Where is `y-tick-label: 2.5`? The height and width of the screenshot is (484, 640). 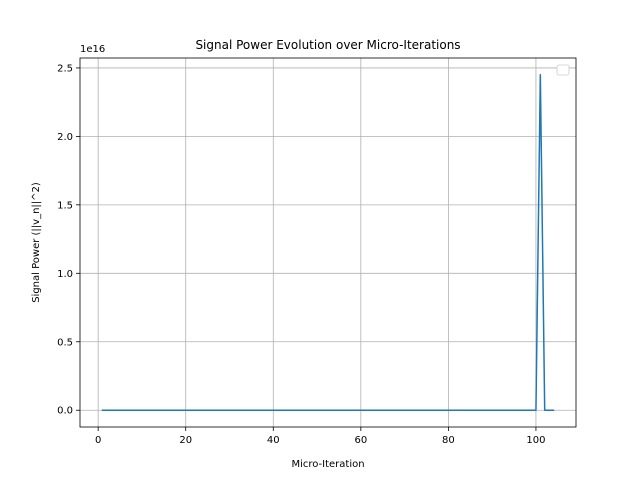 y-tick-label: 2.5 is located at coordinates (65, 68).